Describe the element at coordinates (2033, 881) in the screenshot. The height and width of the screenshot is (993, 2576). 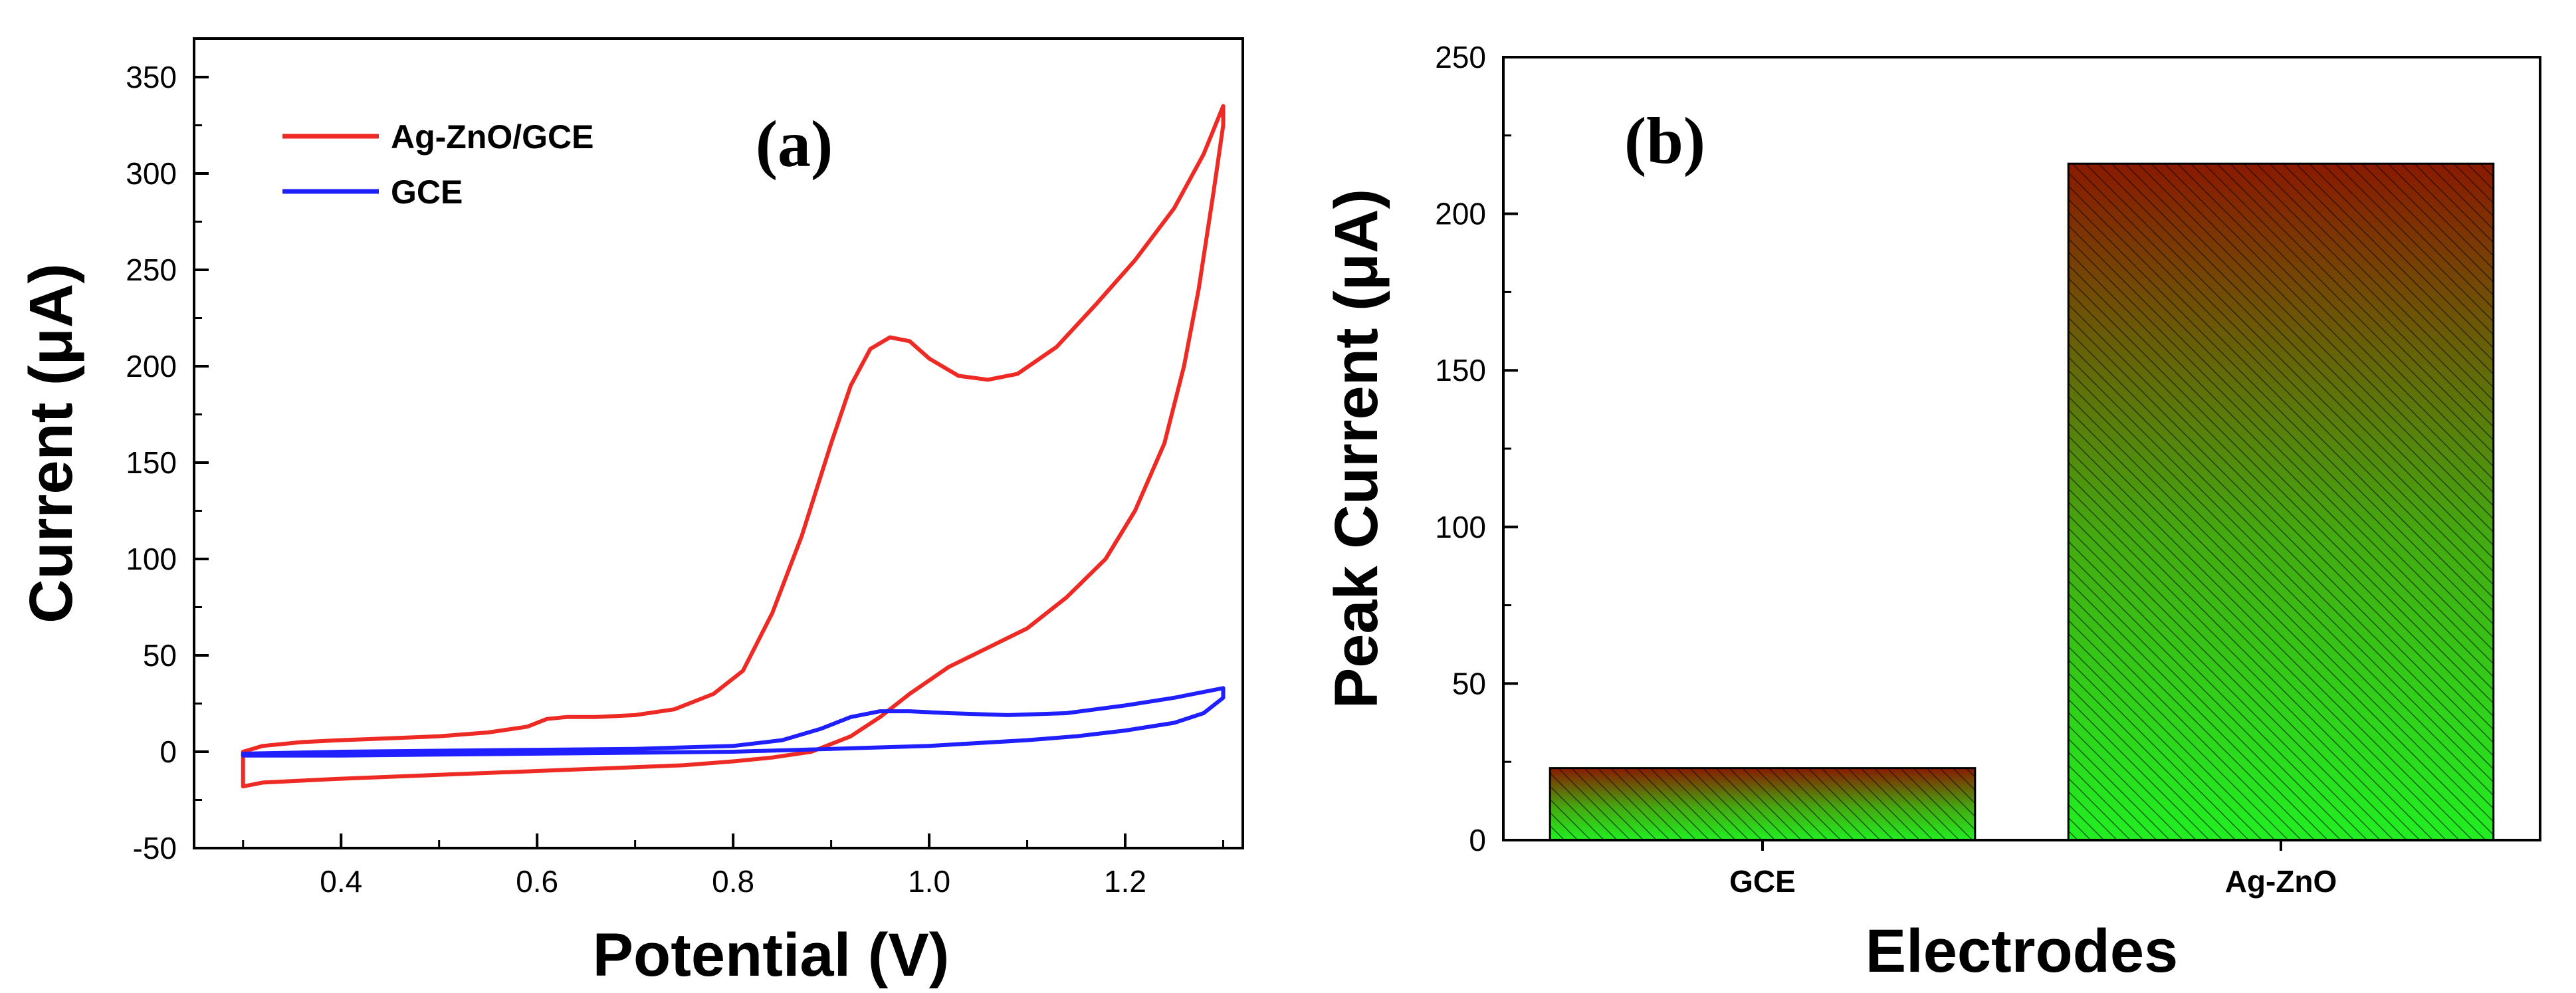
I see `panel-b-x-tick-labels: GCE Ag-ZnO` at that location.